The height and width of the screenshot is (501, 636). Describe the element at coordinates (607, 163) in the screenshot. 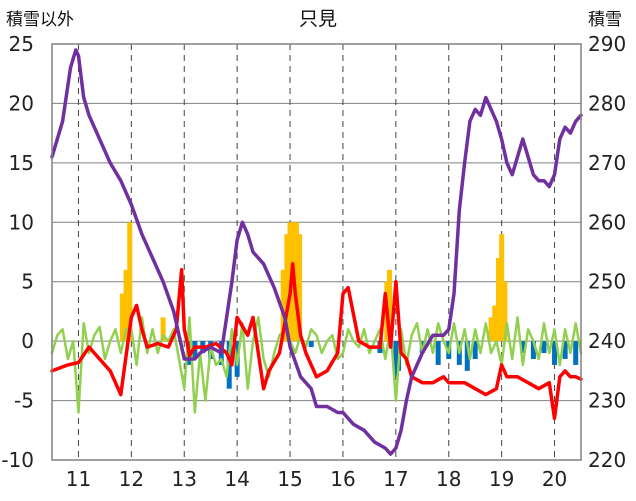

I see `y-right-tick-label: 270` at that location.